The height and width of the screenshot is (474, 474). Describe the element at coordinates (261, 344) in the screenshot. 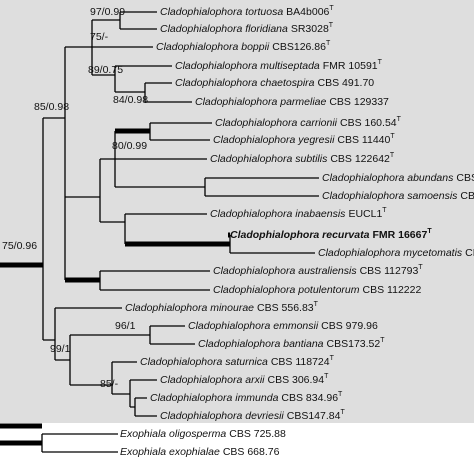

I see `species-name: Cladophialophora bantiana` at that location.